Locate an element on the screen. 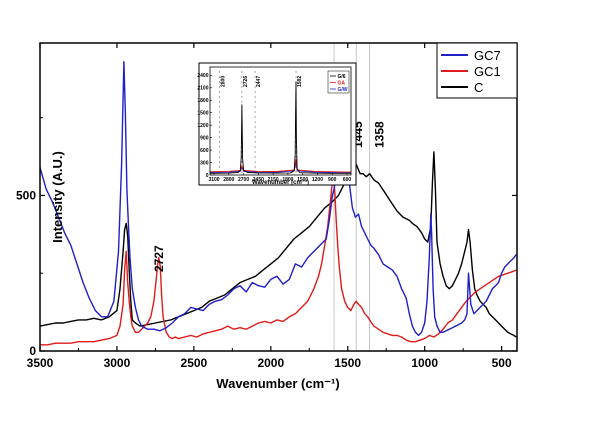 This screenshot has height=425, width=600. y-tick-label-0: 0 is located at coordinates (32, 351).